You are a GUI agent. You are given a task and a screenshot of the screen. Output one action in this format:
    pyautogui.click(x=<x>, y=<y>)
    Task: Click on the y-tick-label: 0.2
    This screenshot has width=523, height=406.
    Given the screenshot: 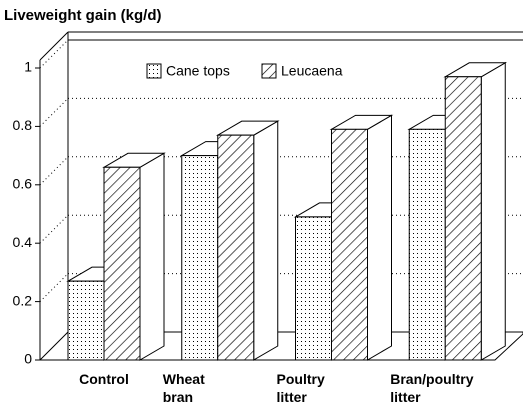 What is the action you would take?
    pyautogui.click(x=23, y=300)
    